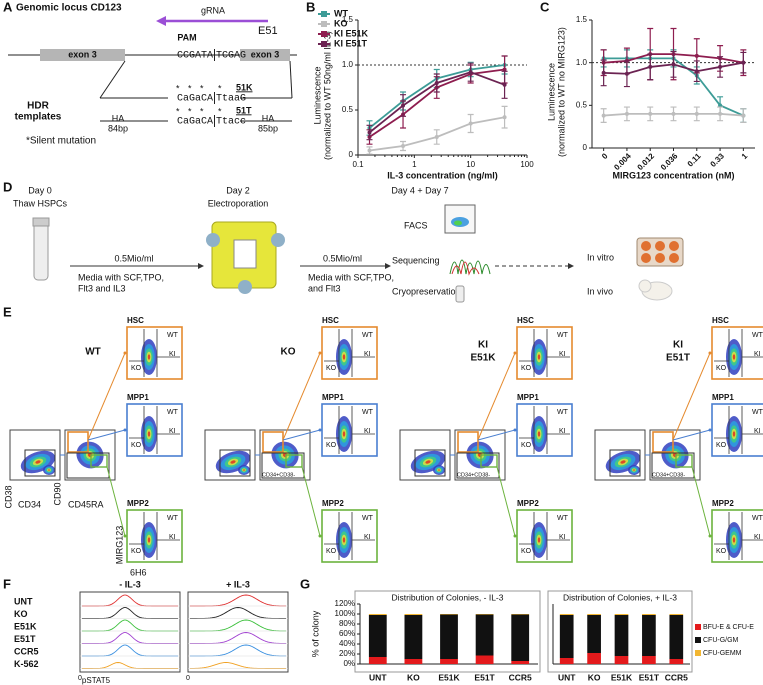 This screenshot has width=763, height=685. Describe the element at coordinates (333, 503) in the screenshot. I see `population-label: MPP2` at that location.